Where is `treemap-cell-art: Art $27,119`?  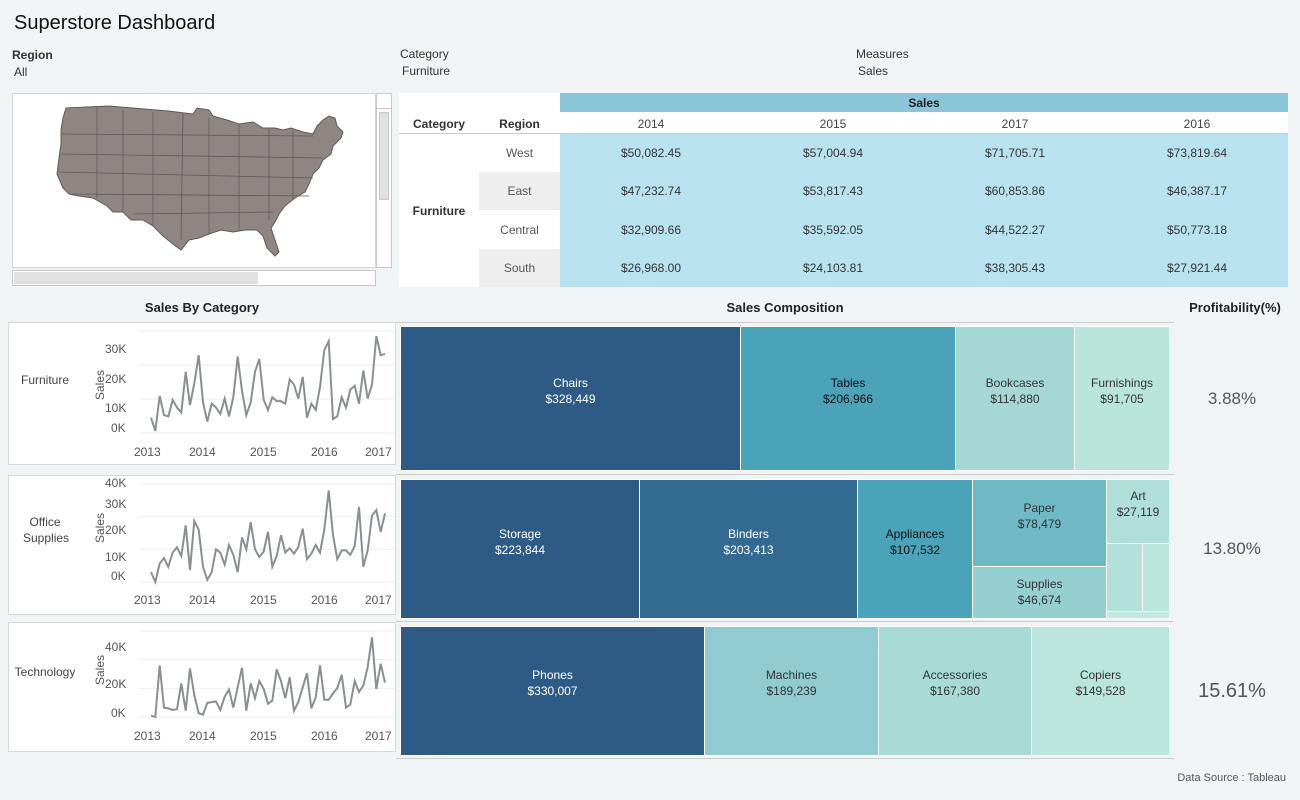
treemap-cell-art: Art $27,119 is located at coordinates (1138, 511).